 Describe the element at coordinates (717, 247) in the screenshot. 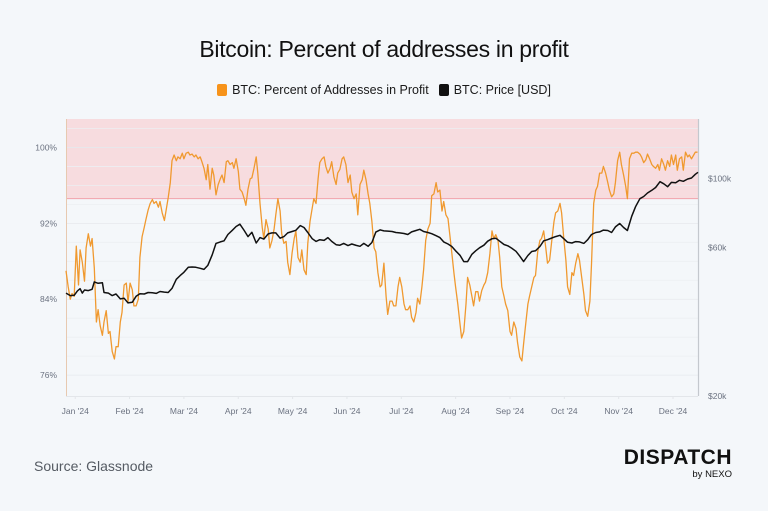

I see `y-right-tick-label: $60k` at that location.